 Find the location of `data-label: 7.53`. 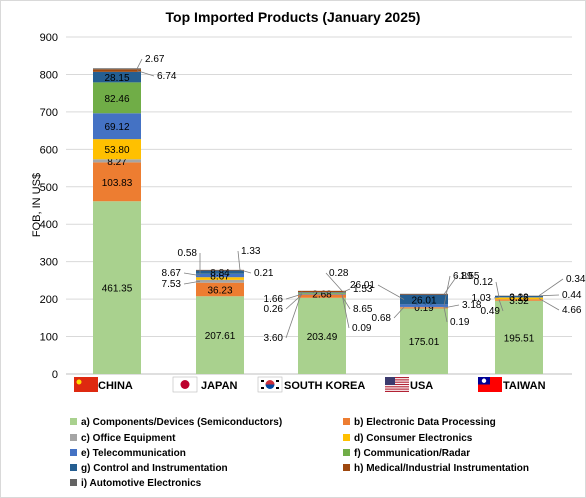

data-label: 7.53 is located at coordinates (172, 284).